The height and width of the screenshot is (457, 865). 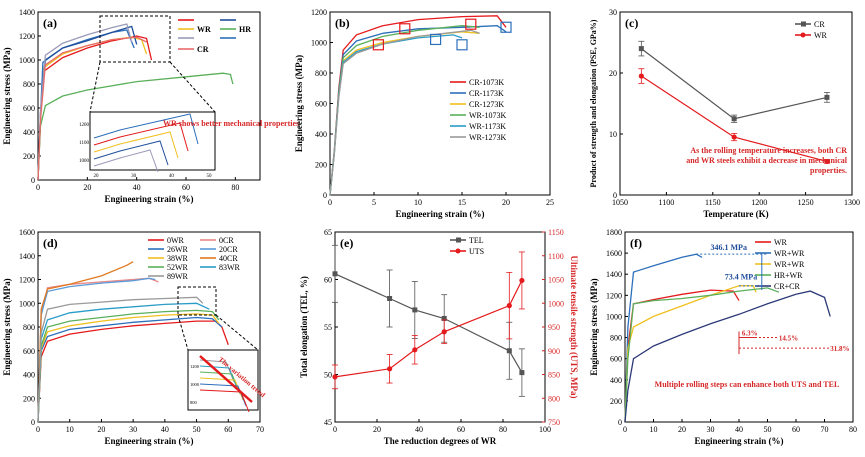 I want to click on x-tick-label: 20, so click(x=506, y=202).